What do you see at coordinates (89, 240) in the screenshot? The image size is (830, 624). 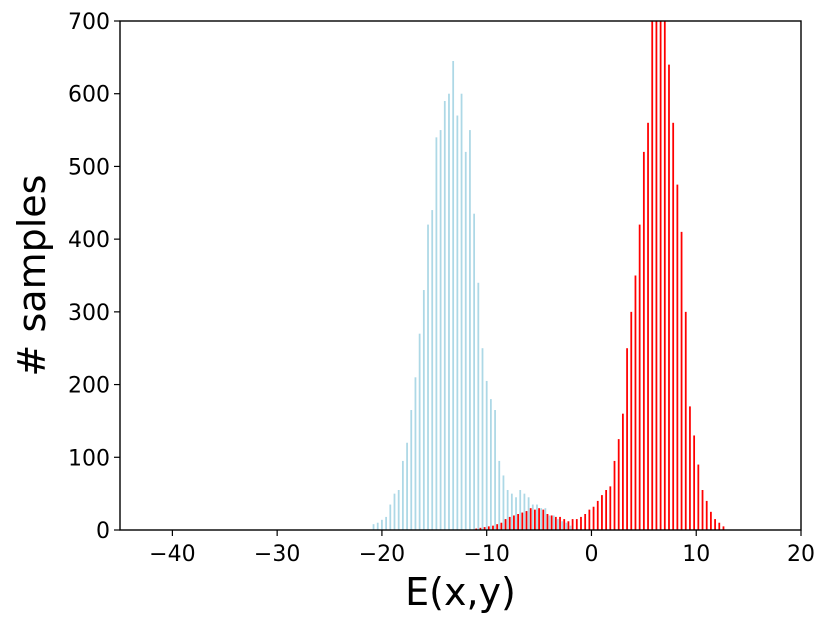 I see `y-tick-label: 400` at bounding box center [89, 240].